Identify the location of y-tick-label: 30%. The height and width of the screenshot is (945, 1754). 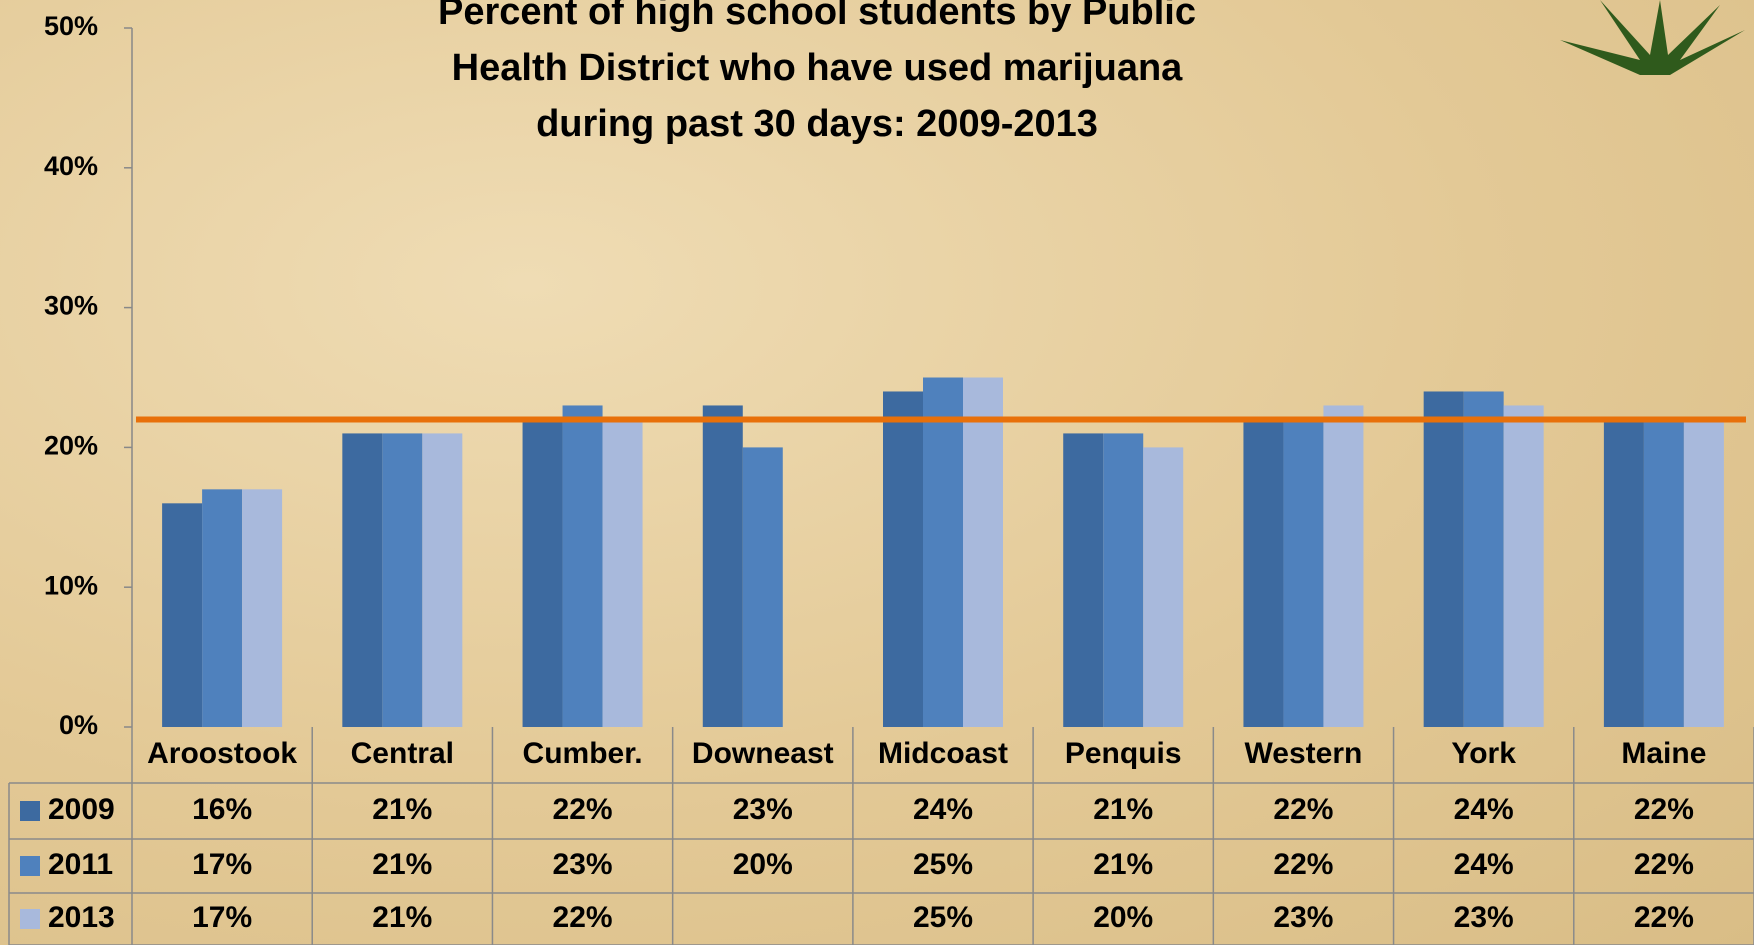
(71, 306).